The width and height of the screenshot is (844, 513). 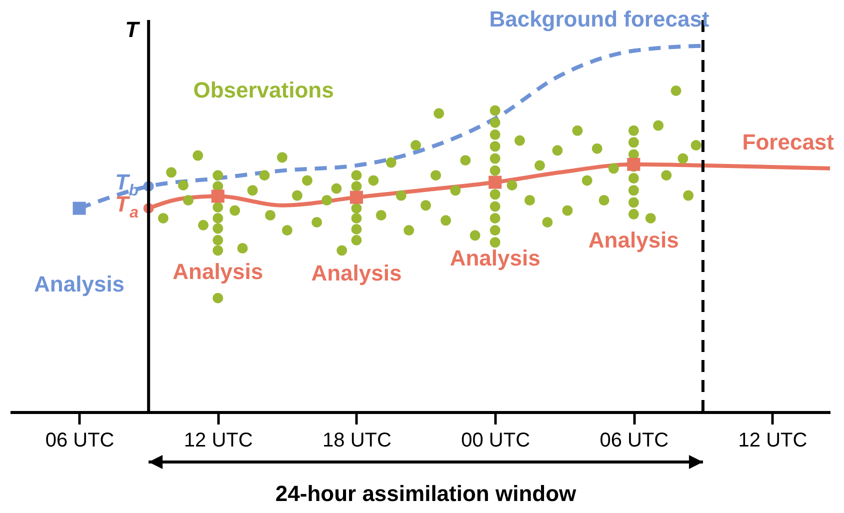 I want to click on x-tick-label: 18 UTC, so click(x=357, y=441).